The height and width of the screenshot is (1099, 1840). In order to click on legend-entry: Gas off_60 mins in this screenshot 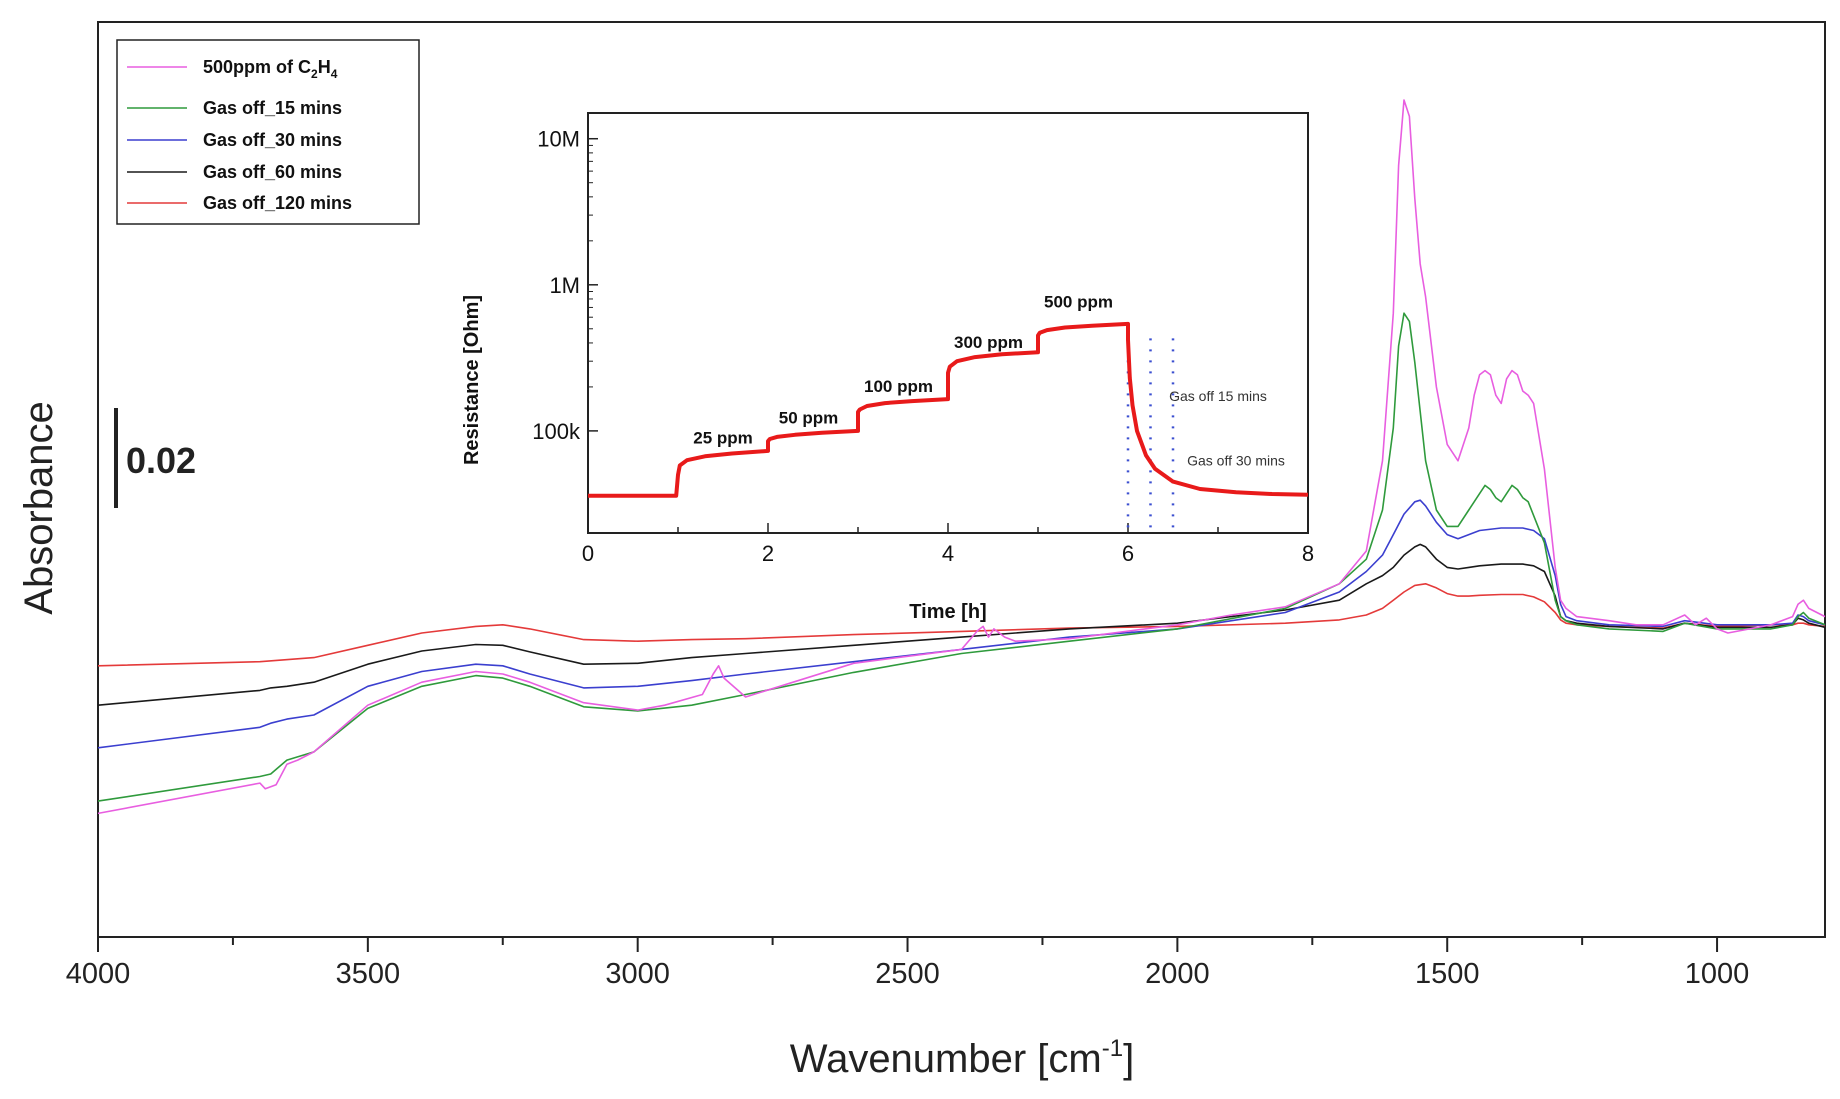, I will do `click(234, 172)`.